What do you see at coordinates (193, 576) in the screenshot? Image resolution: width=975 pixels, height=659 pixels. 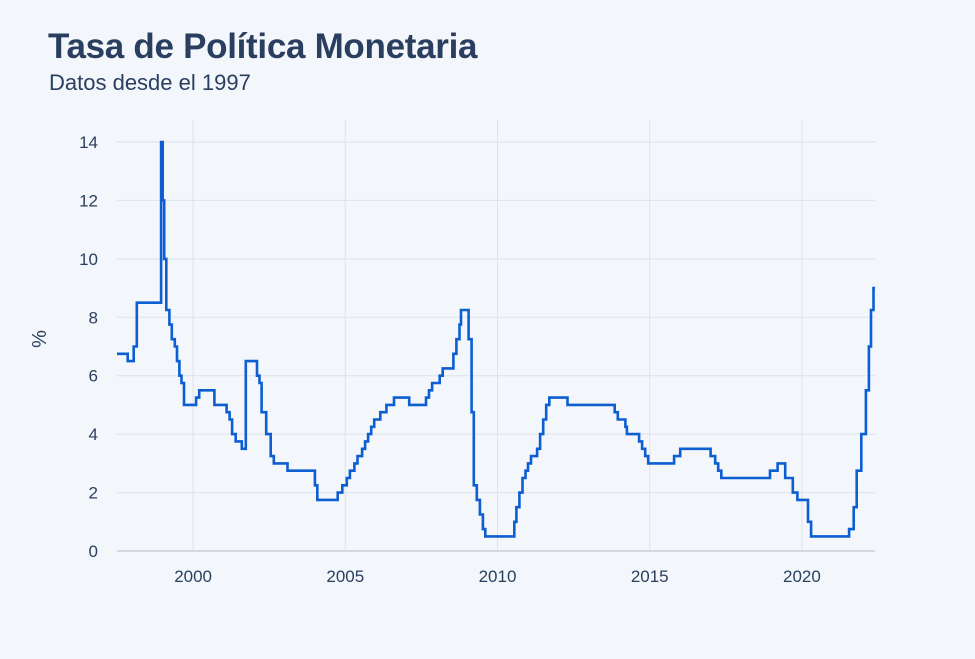 I see `x-tick-label: 2000` at bounding box center [193, 576].